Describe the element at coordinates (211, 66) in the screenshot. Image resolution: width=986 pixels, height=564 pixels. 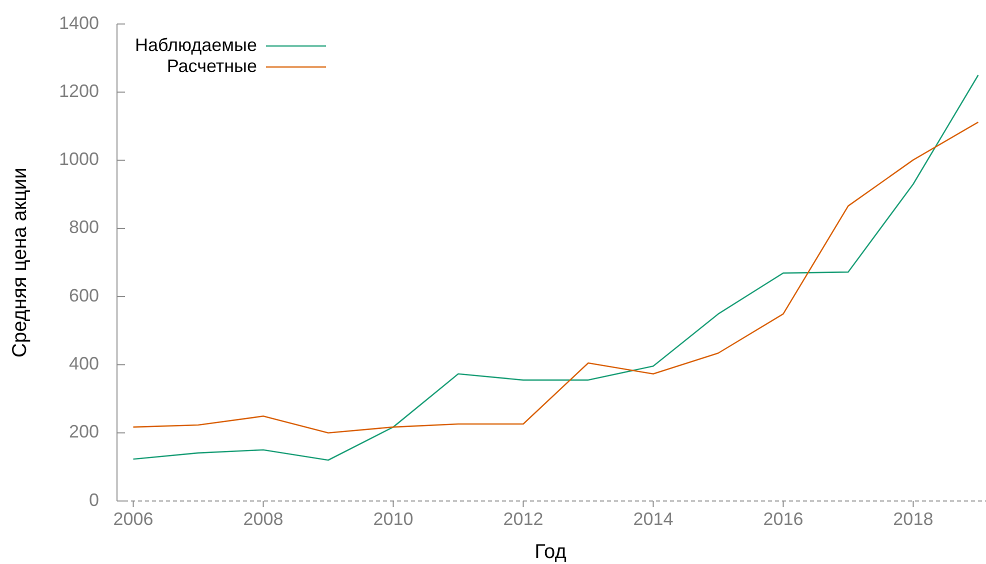
I see `legend-label: Расчетные` at that location.